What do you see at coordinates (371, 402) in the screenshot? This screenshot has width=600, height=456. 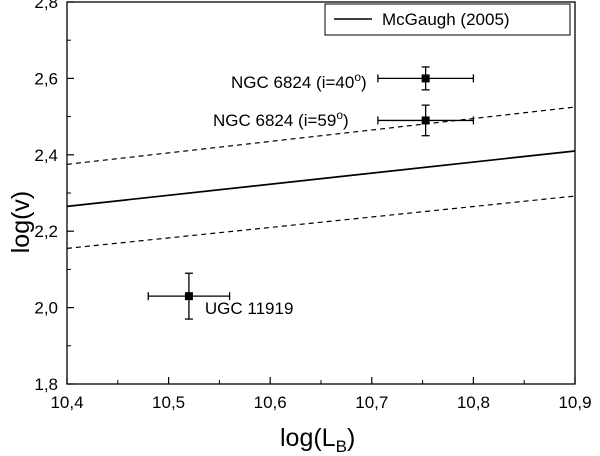 I see `x-tick-label: 10,7` at bounding box center [371, 402].